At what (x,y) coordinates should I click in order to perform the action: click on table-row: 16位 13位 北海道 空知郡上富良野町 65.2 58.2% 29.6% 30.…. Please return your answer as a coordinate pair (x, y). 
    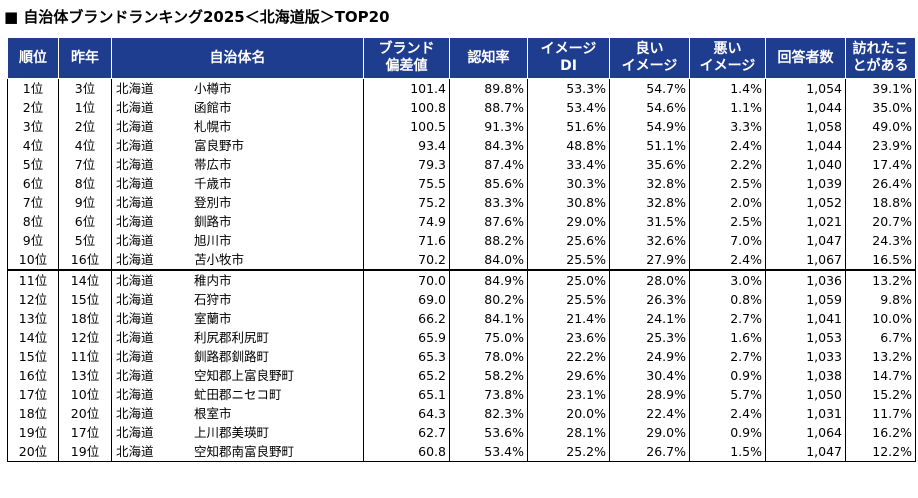
    Looking at the image, I should click on (461, 375).